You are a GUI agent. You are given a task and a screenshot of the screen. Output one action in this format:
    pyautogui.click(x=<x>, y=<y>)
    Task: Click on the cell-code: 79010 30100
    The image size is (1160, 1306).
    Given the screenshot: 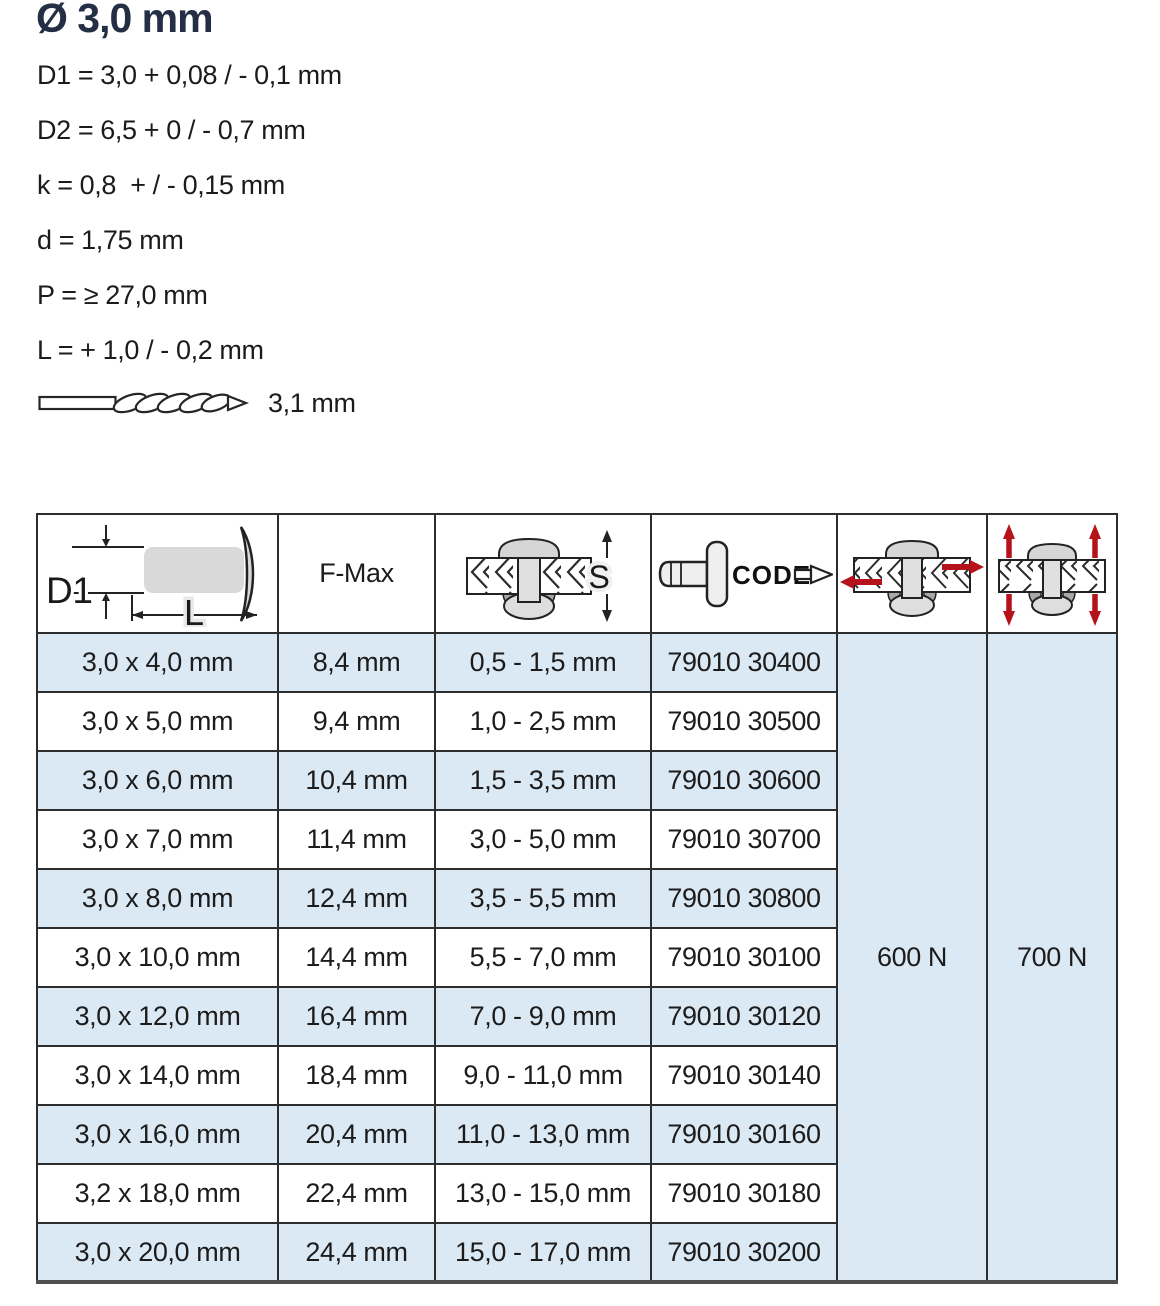 What is the action you would take?
    pyautogui.click(x=744, y=957)
    